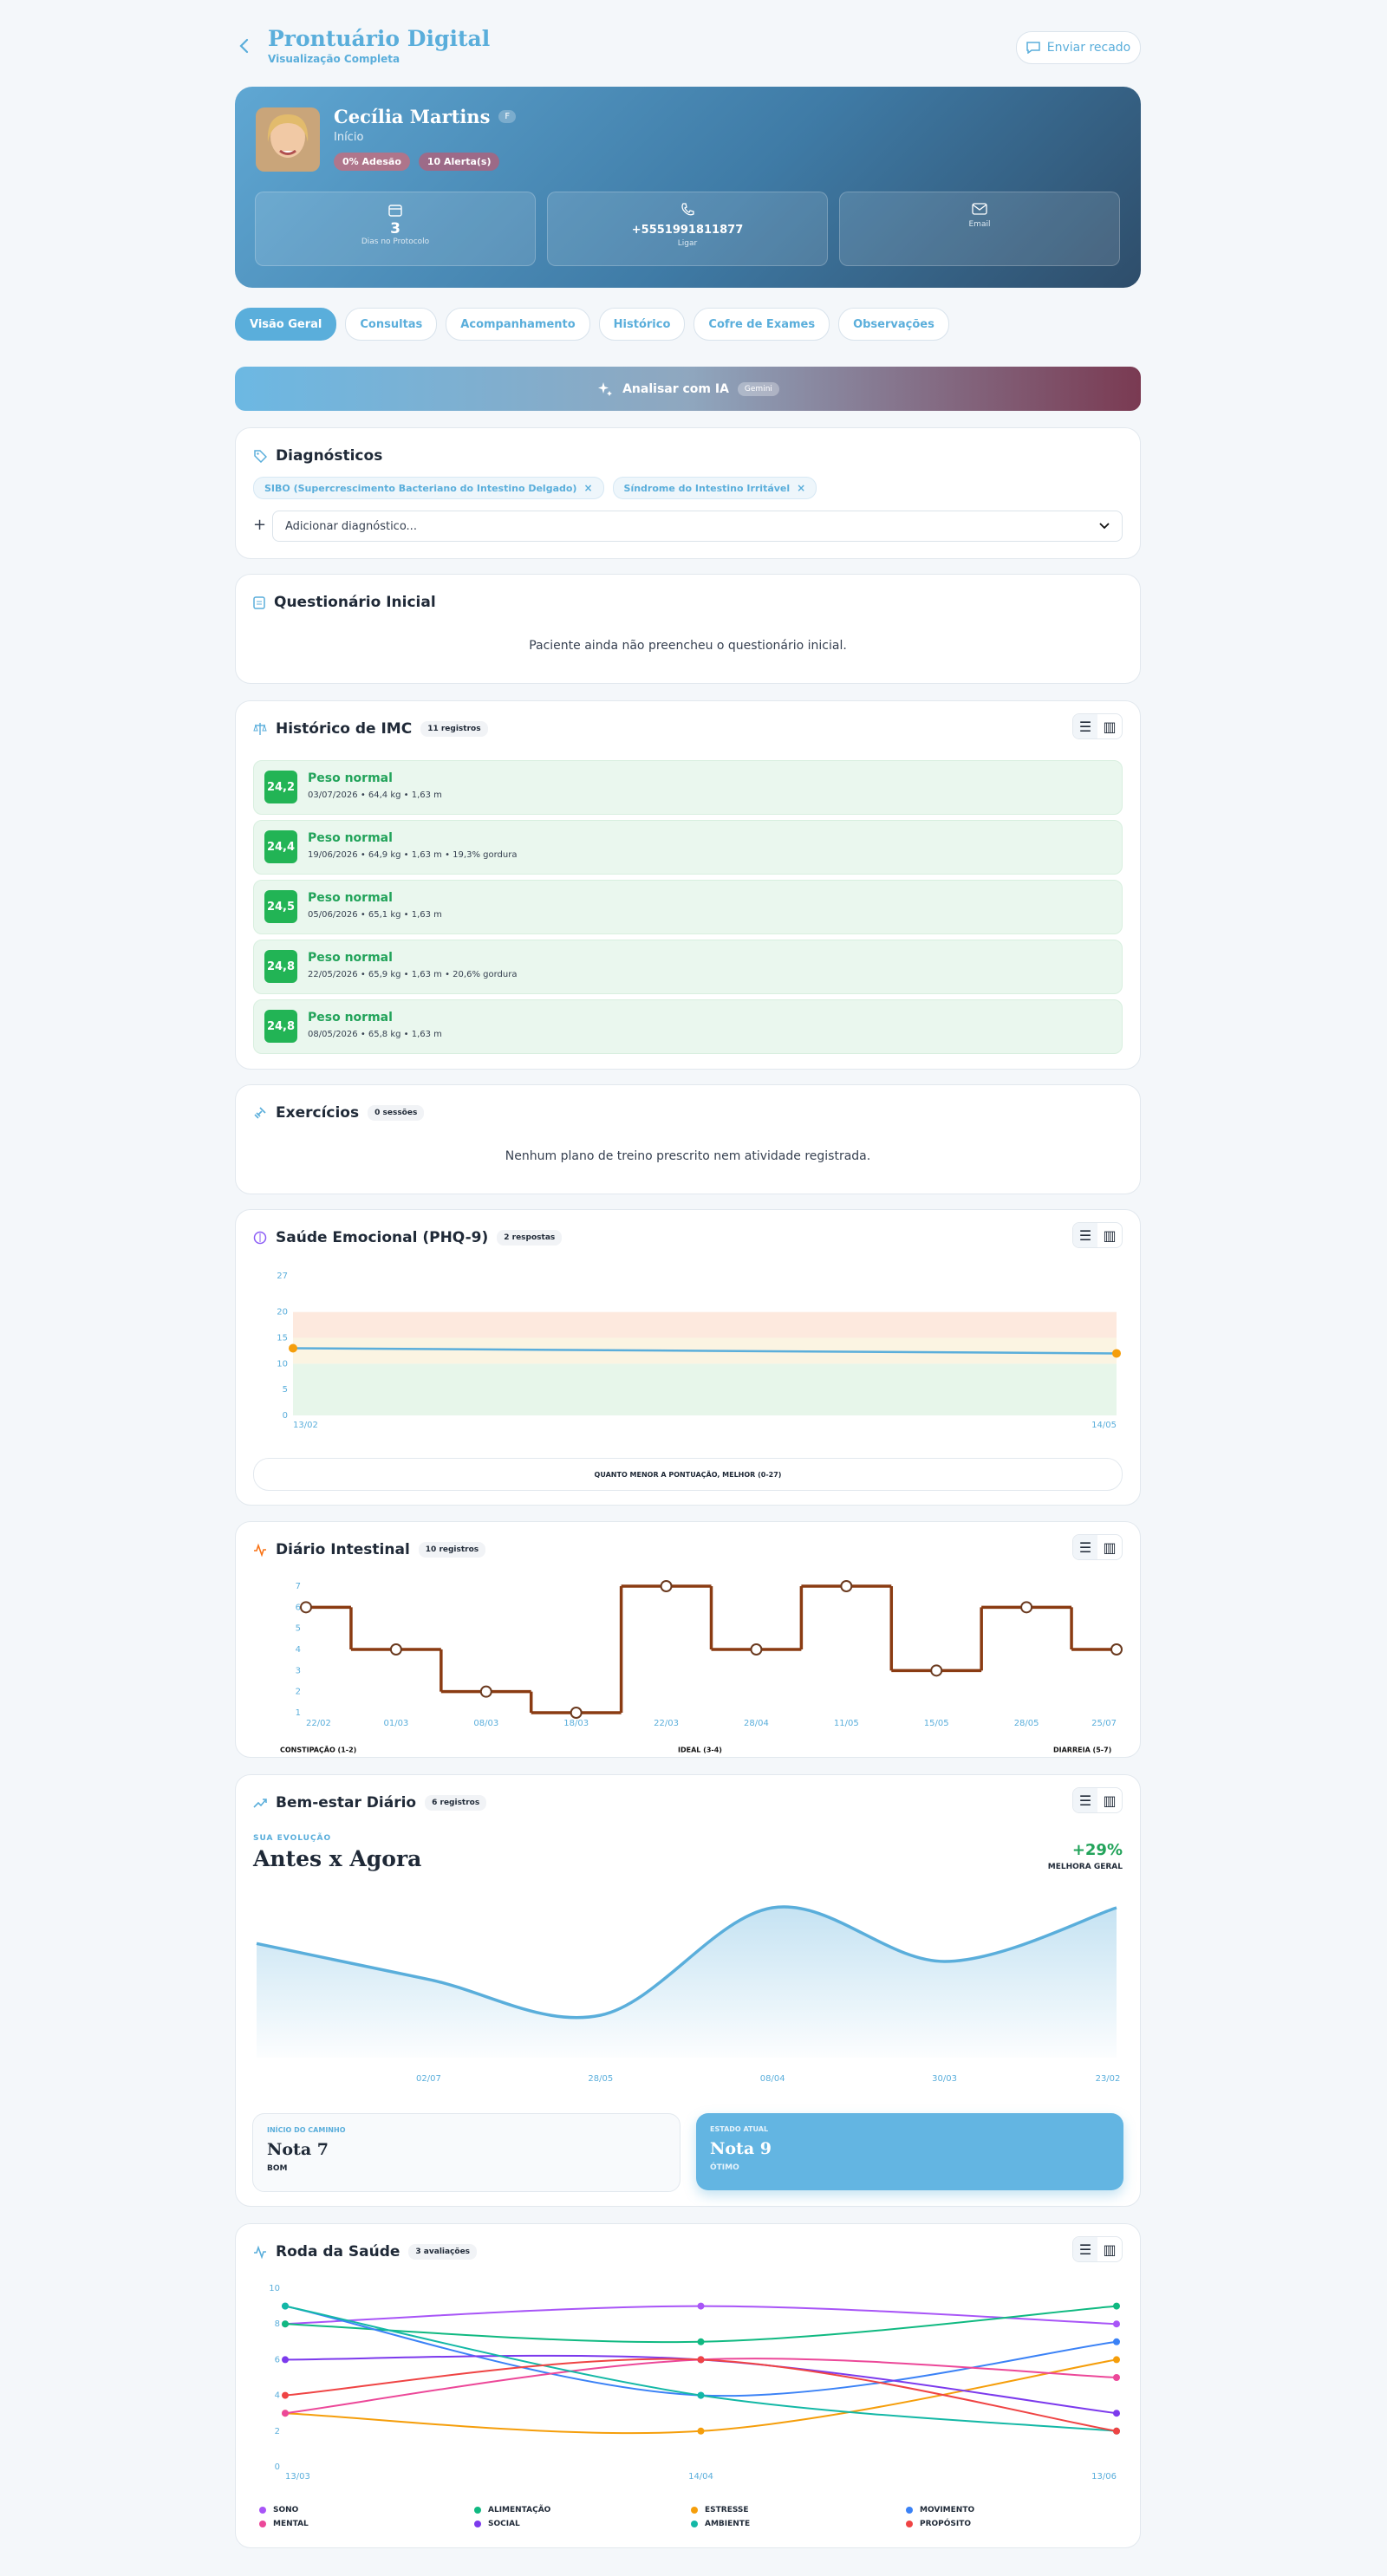 The image size is (1387, 2576). I want to click on add-icon: +, so click(260, 525).